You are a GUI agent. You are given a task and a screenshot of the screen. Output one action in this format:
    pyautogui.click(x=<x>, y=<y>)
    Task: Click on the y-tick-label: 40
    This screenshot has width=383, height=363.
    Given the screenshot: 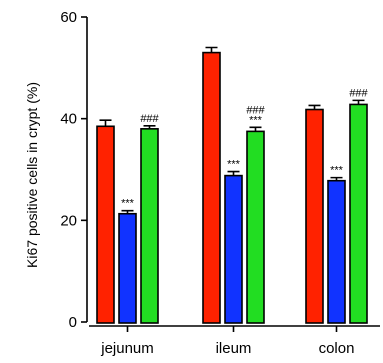 What is the action you would take?
    pyautogui.click(x=68, y=119)
    